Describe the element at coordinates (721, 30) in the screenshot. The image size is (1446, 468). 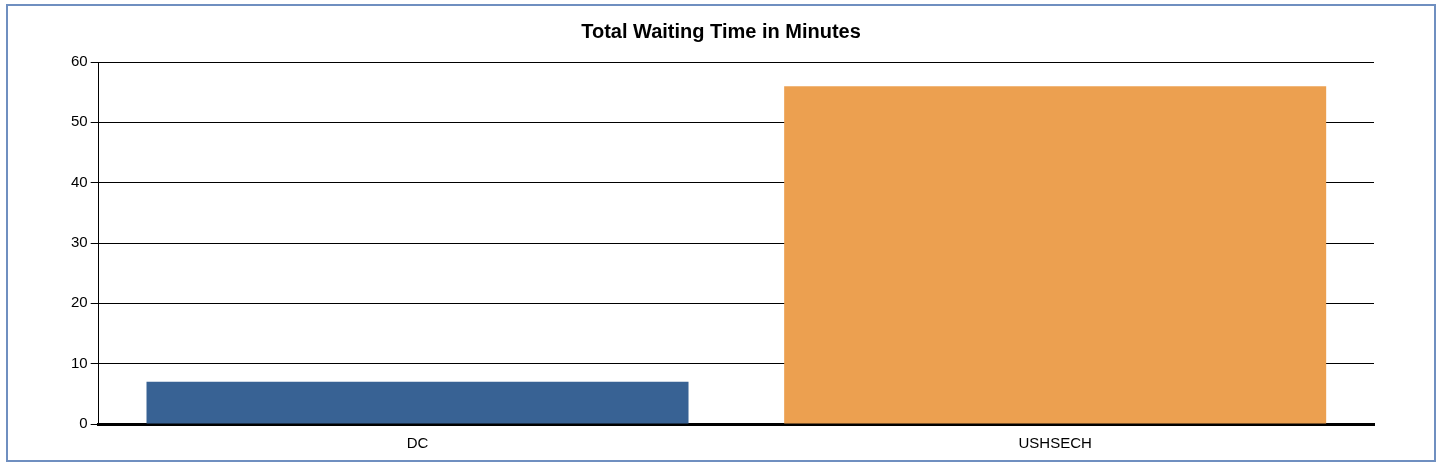
I see `chart-title: Total Waiting Time in Minutes` at that location.